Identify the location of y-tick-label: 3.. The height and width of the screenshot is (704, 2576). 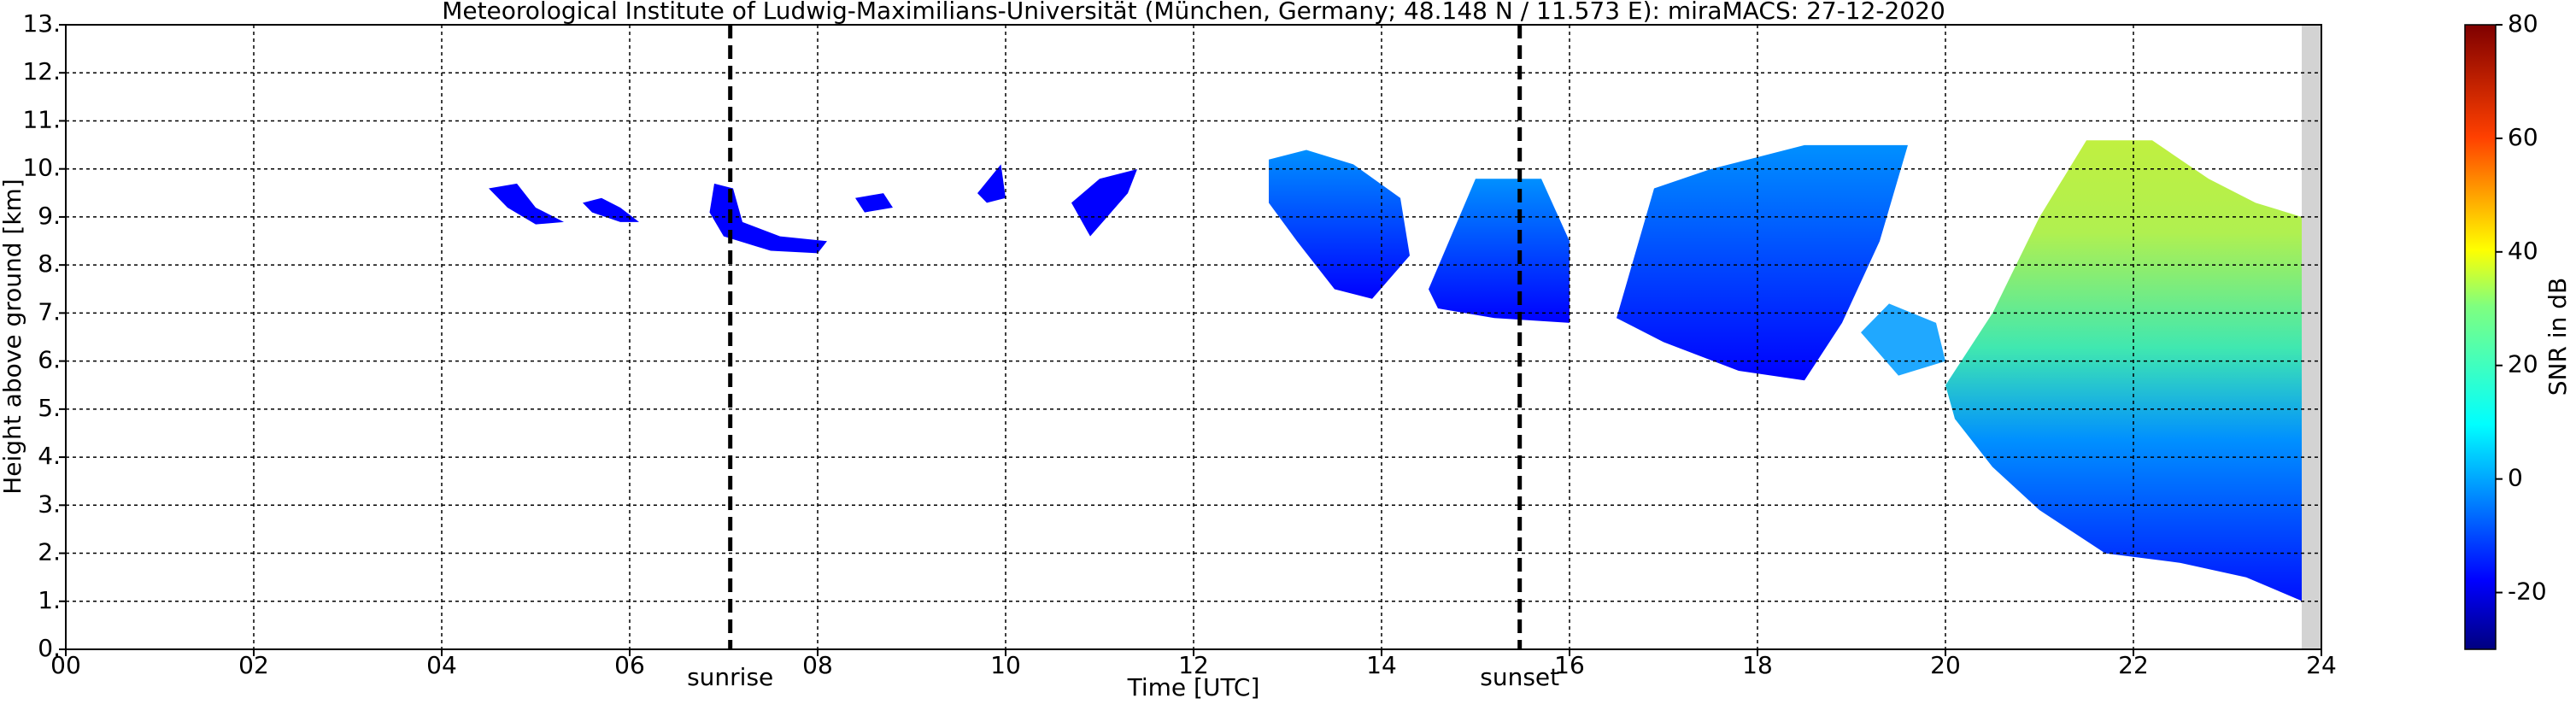
(49, 504).